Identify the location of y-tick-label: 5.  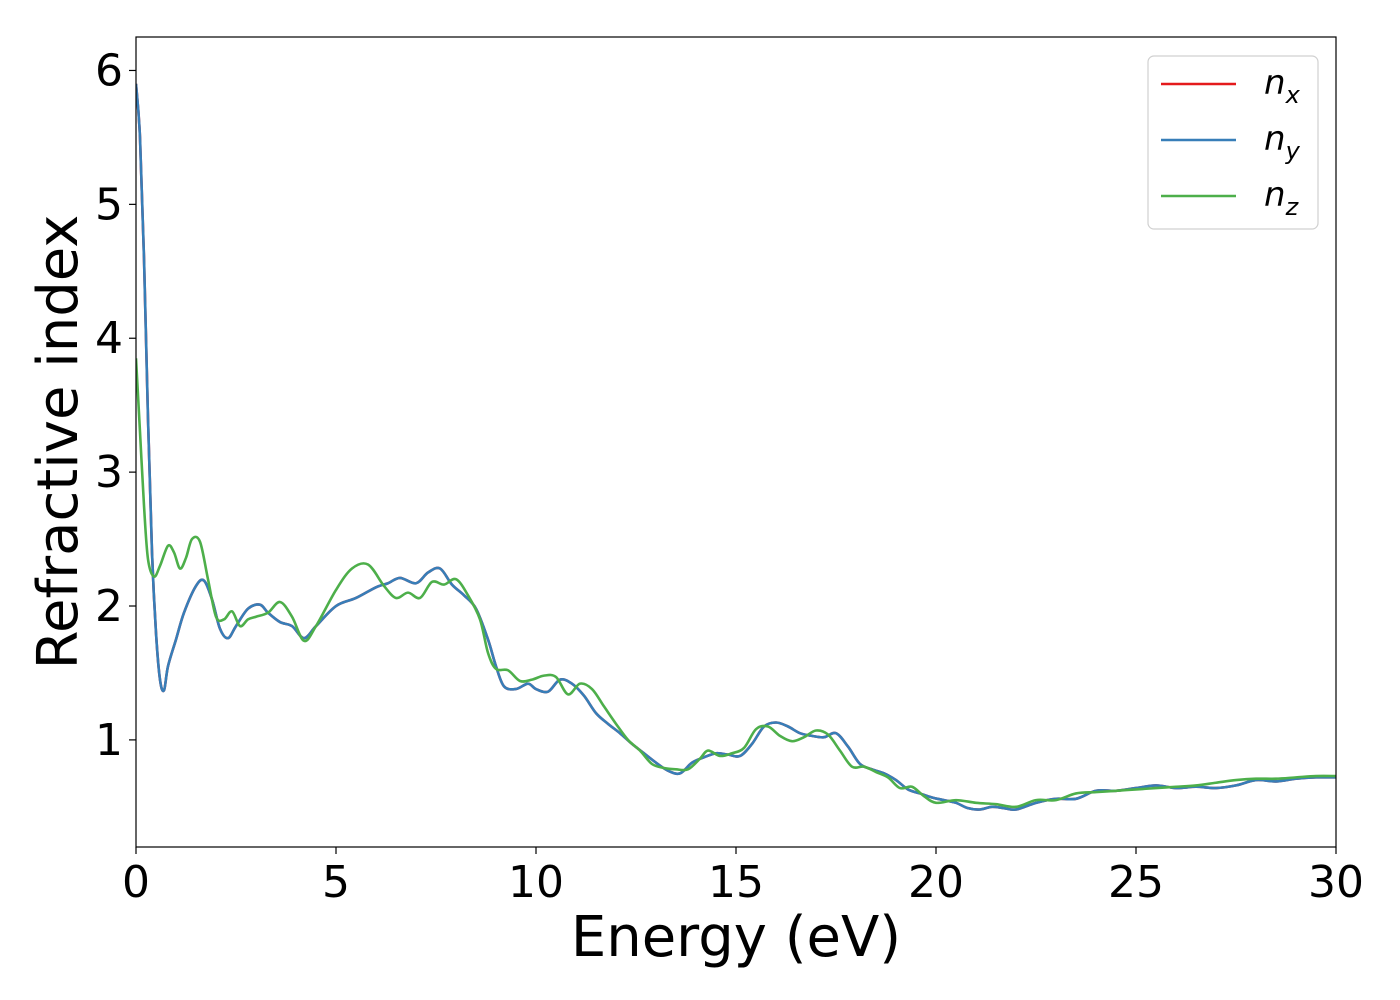
(109, 204).